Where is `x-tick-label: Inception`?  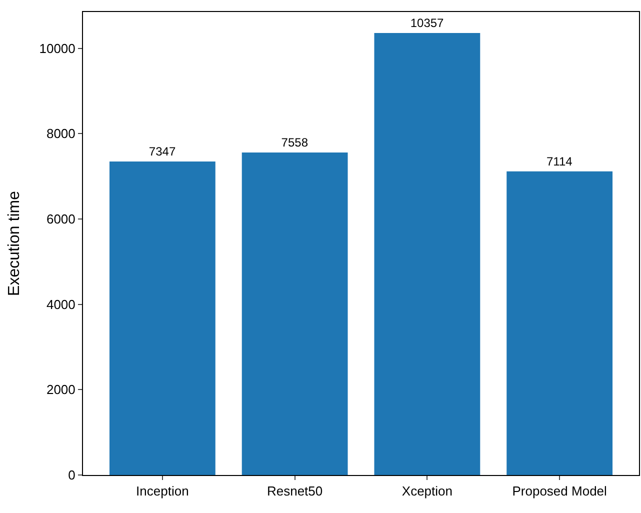
x-tick-label: Inception is located at coordinates (162, 491).